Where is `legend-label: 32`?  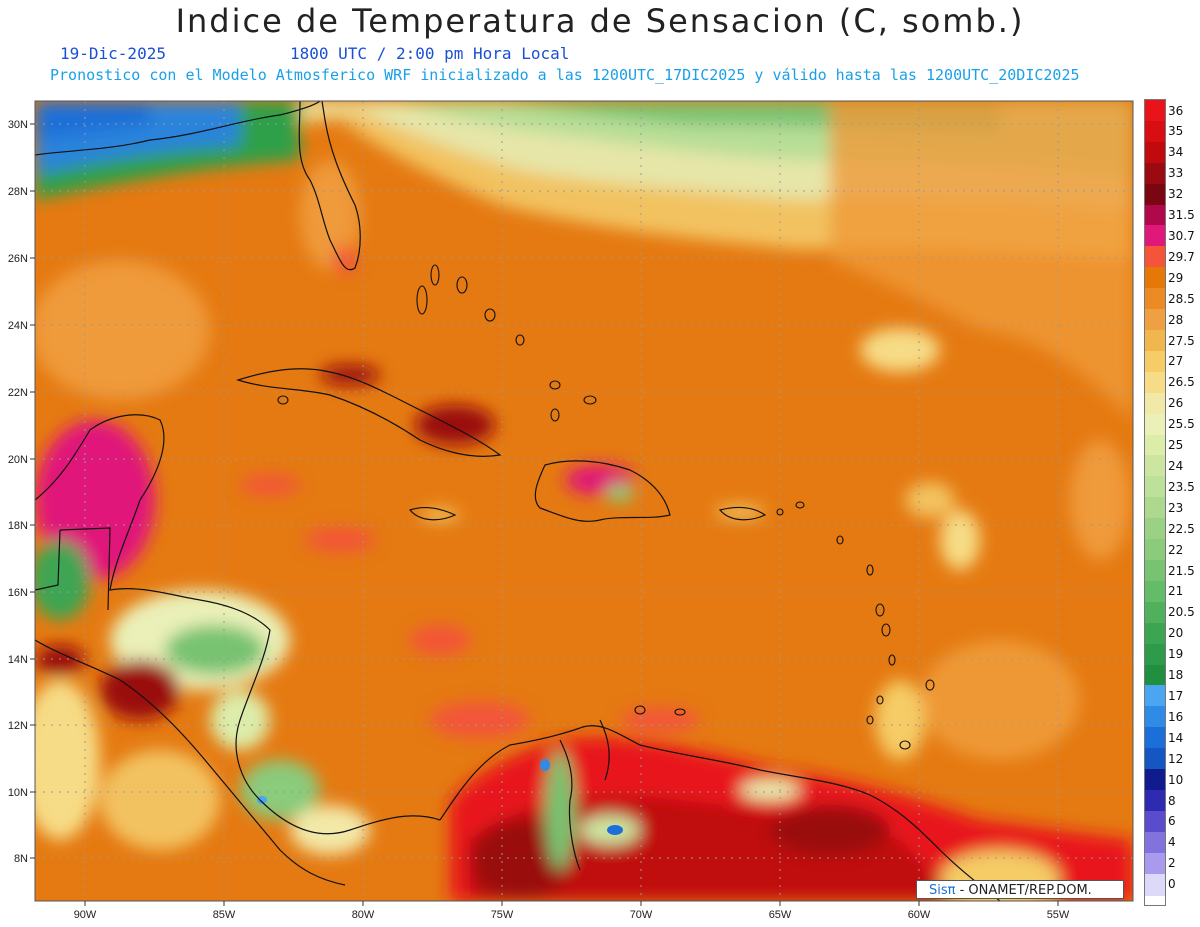 legend-label: 32 is located at coordinates (1176, 194).